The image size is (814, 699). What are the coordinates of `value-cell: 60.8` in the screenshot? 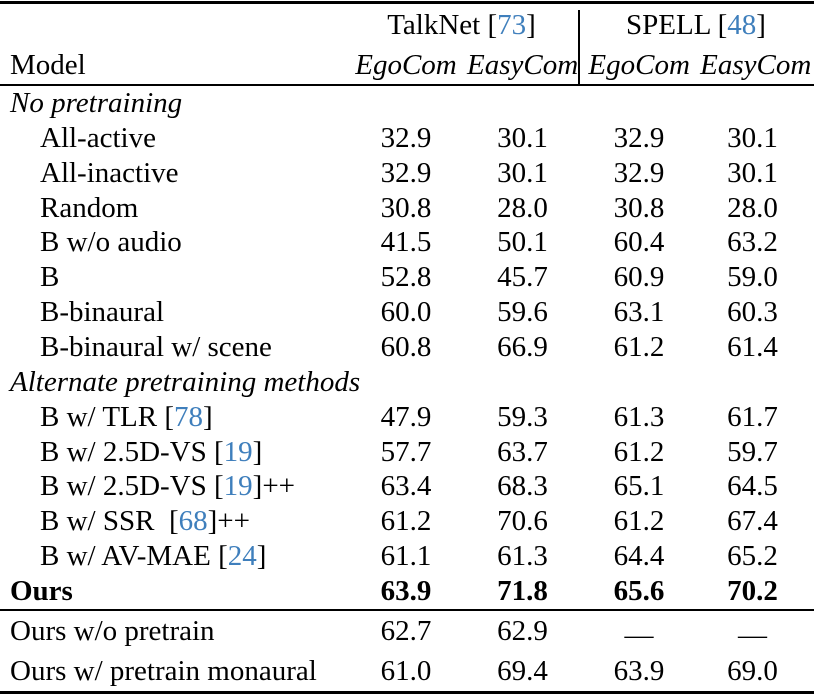 It's located at (406, 346).